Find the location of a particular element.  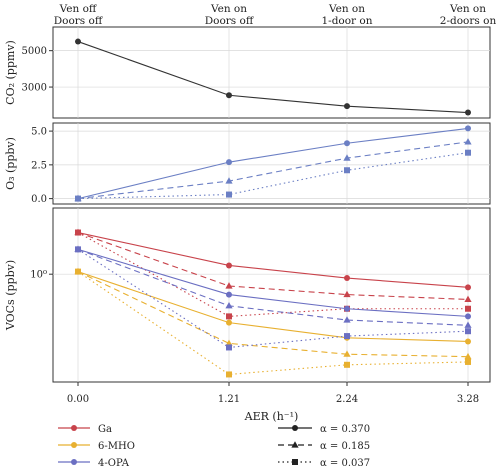

x-axis-label: AER (h⁻¹) is located at coordinates (271, 416).